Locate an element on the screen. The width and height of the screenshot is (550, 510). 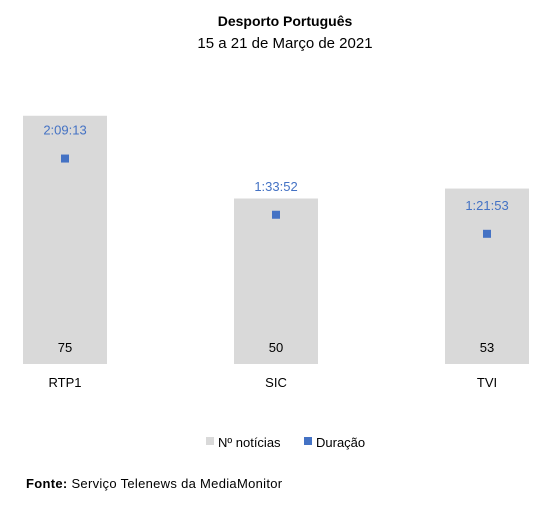
bar-value-label: 53 is located at coordinates (487, 347).